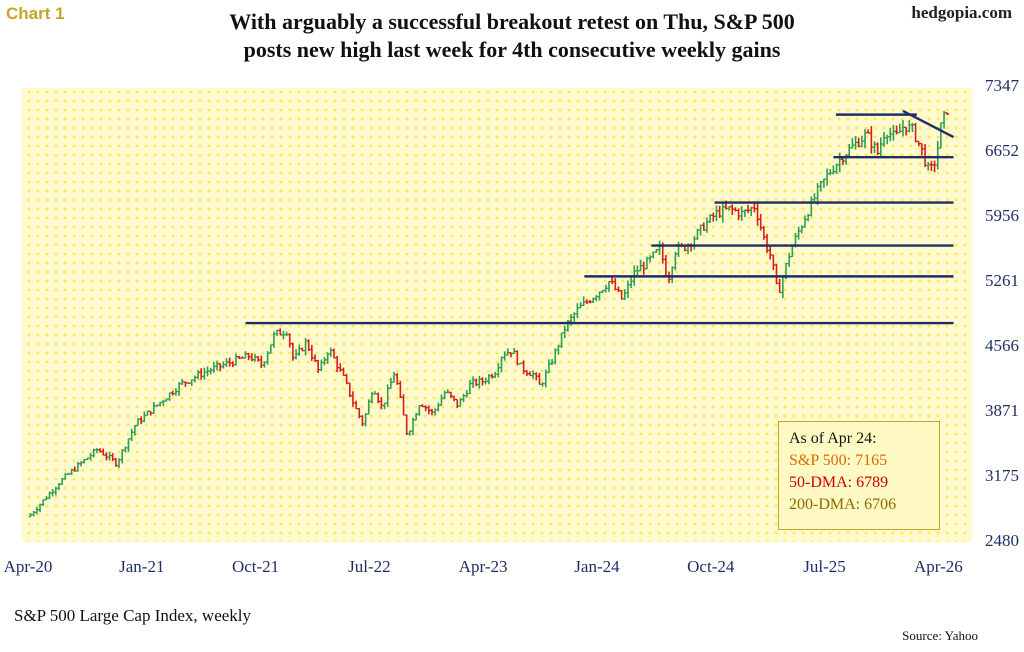  What do you see at coordinates (35, 13) in the screenshot?
I see `chart-number-label: Chart 1` at bounding box center [35, 13].